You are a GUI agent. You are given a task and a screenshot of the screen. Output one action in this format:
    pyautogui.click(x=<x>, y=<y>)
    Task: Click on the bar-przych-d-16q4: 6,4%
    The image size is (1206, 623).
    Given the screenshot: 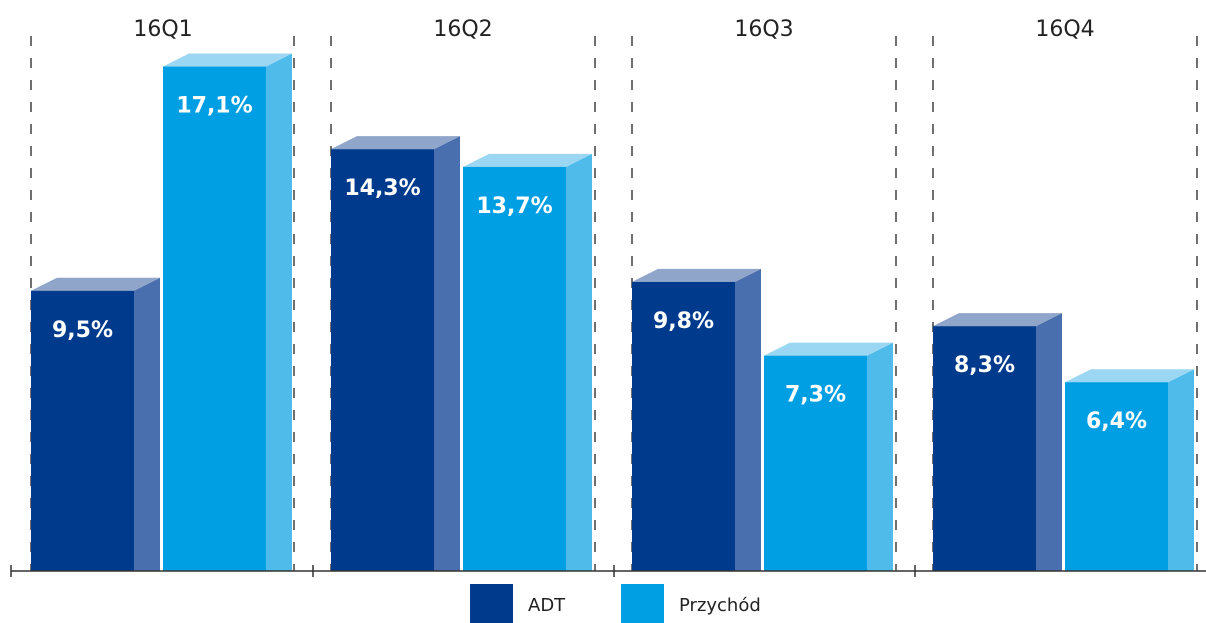 What is the action you would take?
    pyautogui.click(x=1129, y=470)
    